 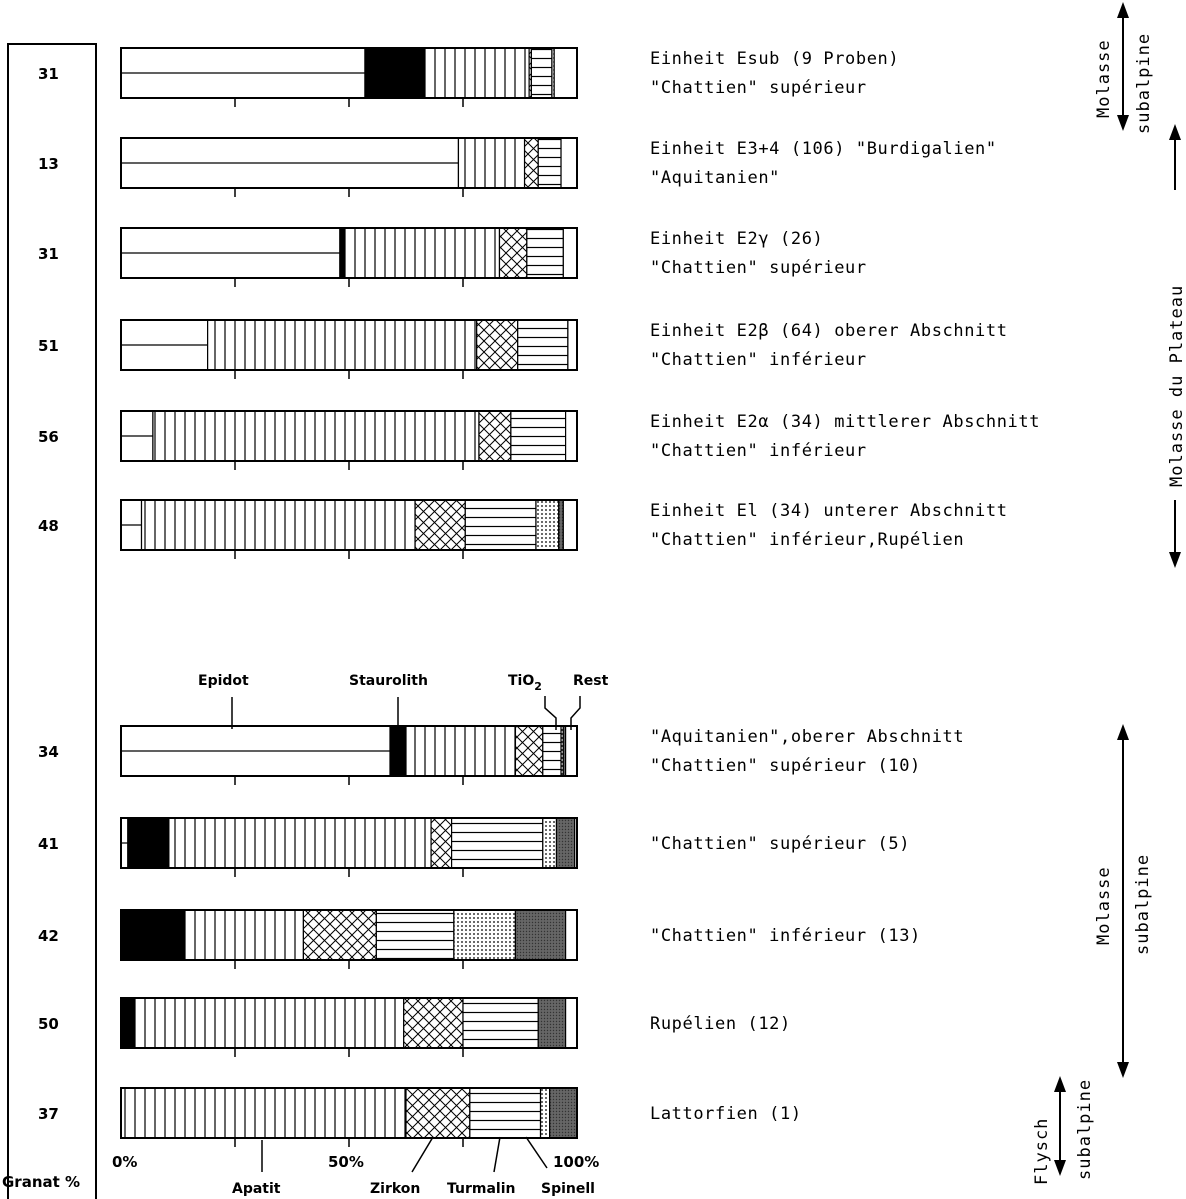 I want to click on molasse-subalpine-bottom-bracket: Molasse subalpine, so click(x=1123, y=901).